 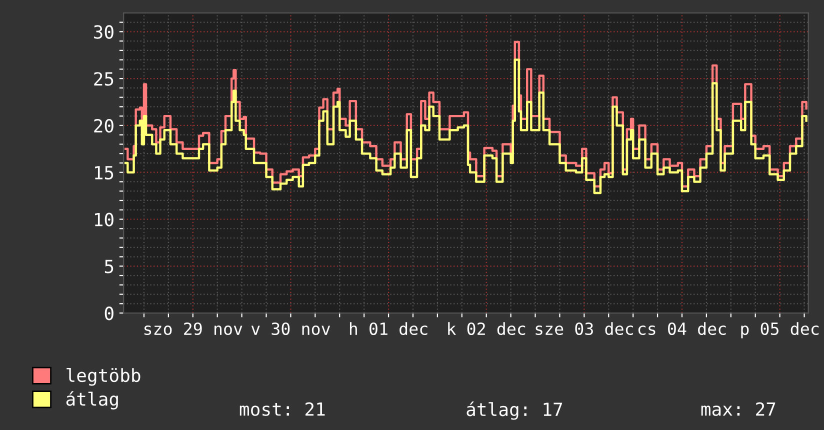 What do you see at coordinates (282, 409) in the screenshot?
I see `text: most: 21` at bounding box center [282, 409].